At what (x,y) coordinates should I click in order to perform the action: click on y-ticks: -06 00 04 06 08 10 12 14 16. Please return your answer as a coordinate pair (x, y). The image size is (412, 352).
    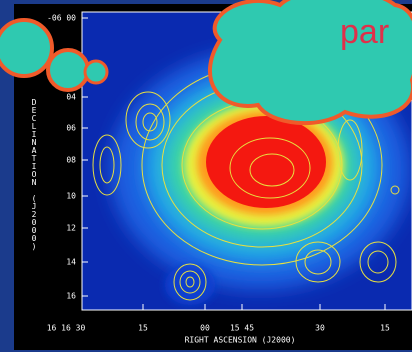
    Looking at the image, I should click on (67, 157).